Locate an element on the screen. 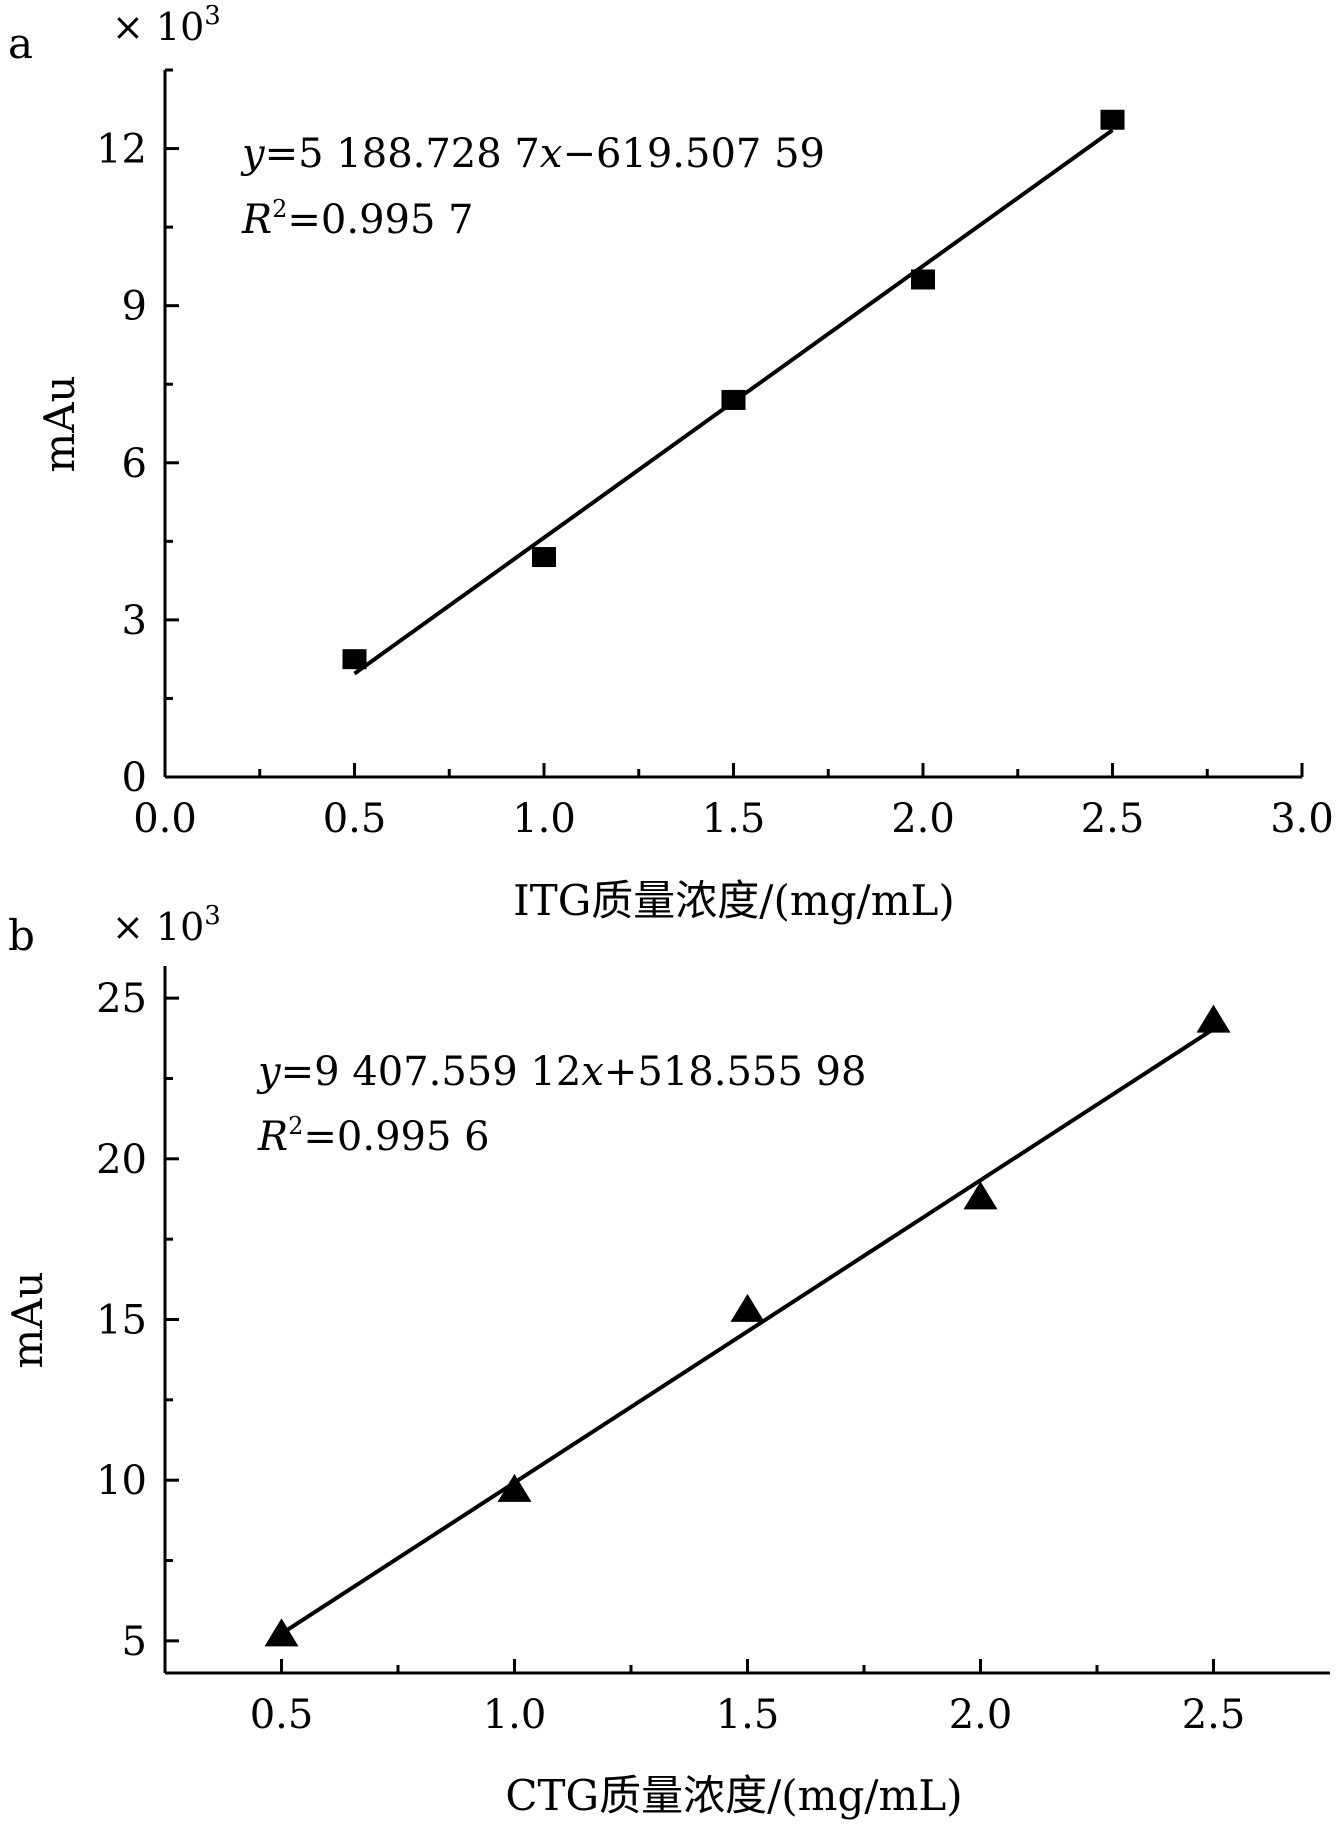 The width and height of the screenshot is (1338, 1826). panel-b-eq-y: y is located at coordinates (269, 1072).